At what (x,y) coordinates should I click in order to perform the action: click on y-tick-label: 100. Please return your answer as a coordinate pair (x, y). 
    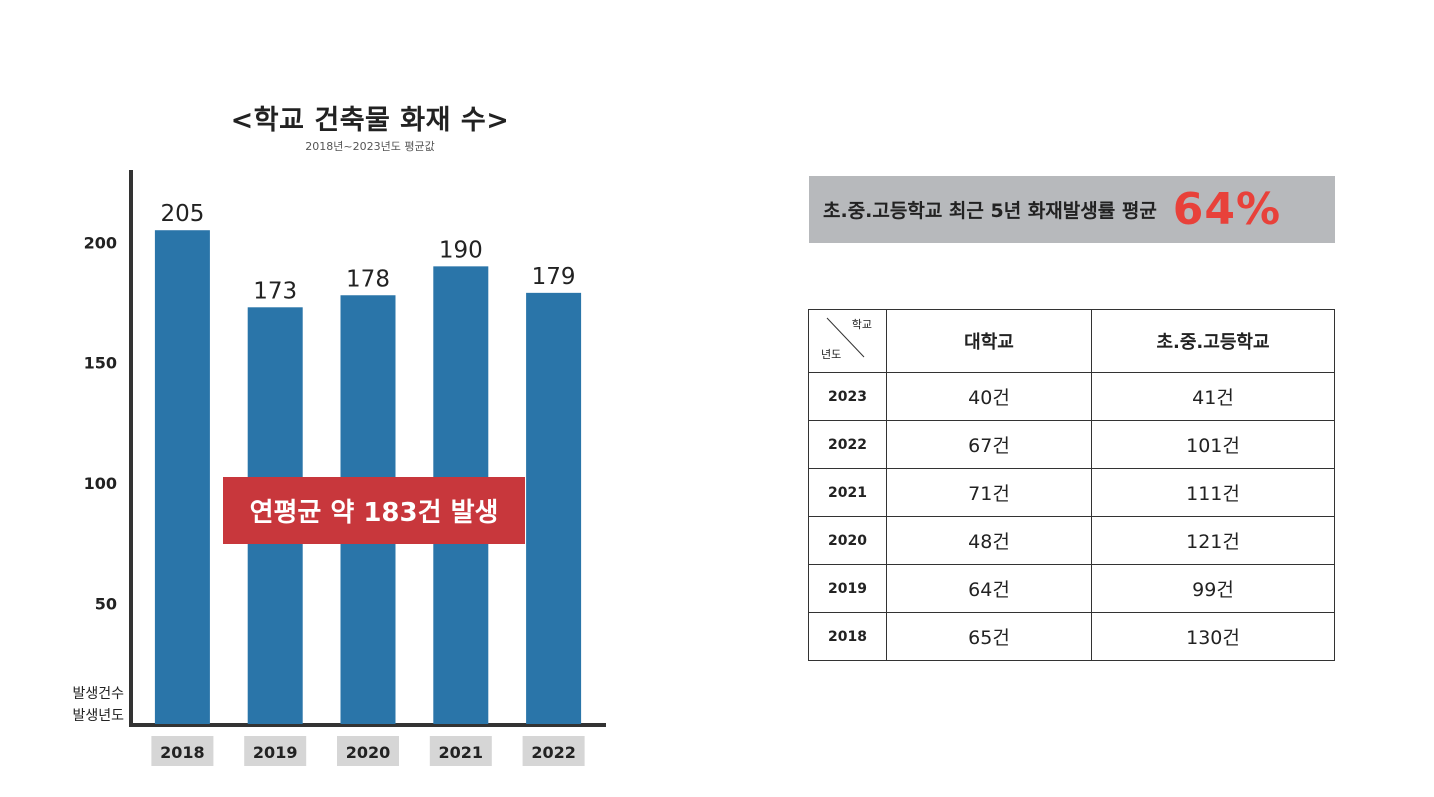
    Looking at the image, I should click on (100, 483).